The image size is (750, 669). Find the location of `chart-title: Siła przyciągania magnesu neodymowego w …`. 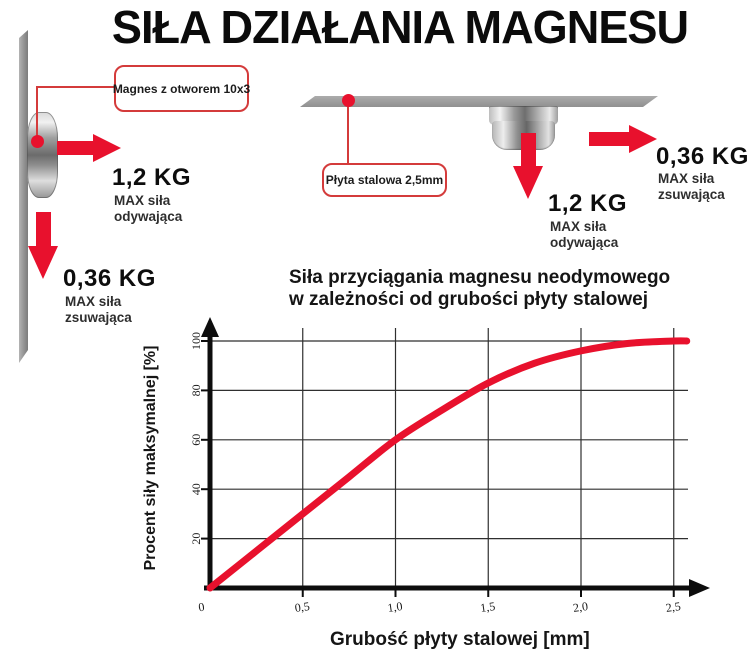

chart-title: Siła przyciągania magnesu neodymowego w … is located at coordinates (479, 288).